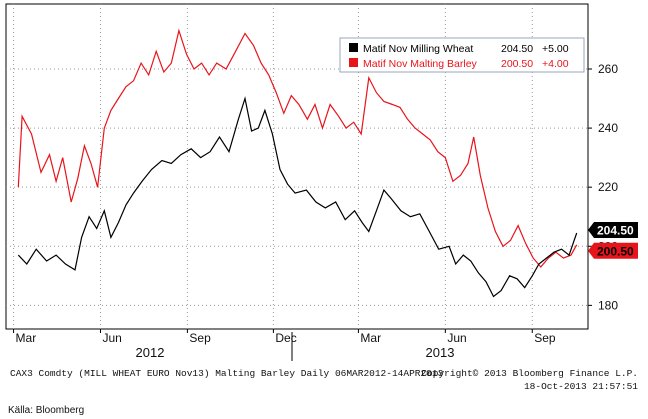 This screenshot has height=419, width=648. Describe the element at coordinates (608, 128) in the screenshot. I see `y-tick-label-240: 240` at that location.